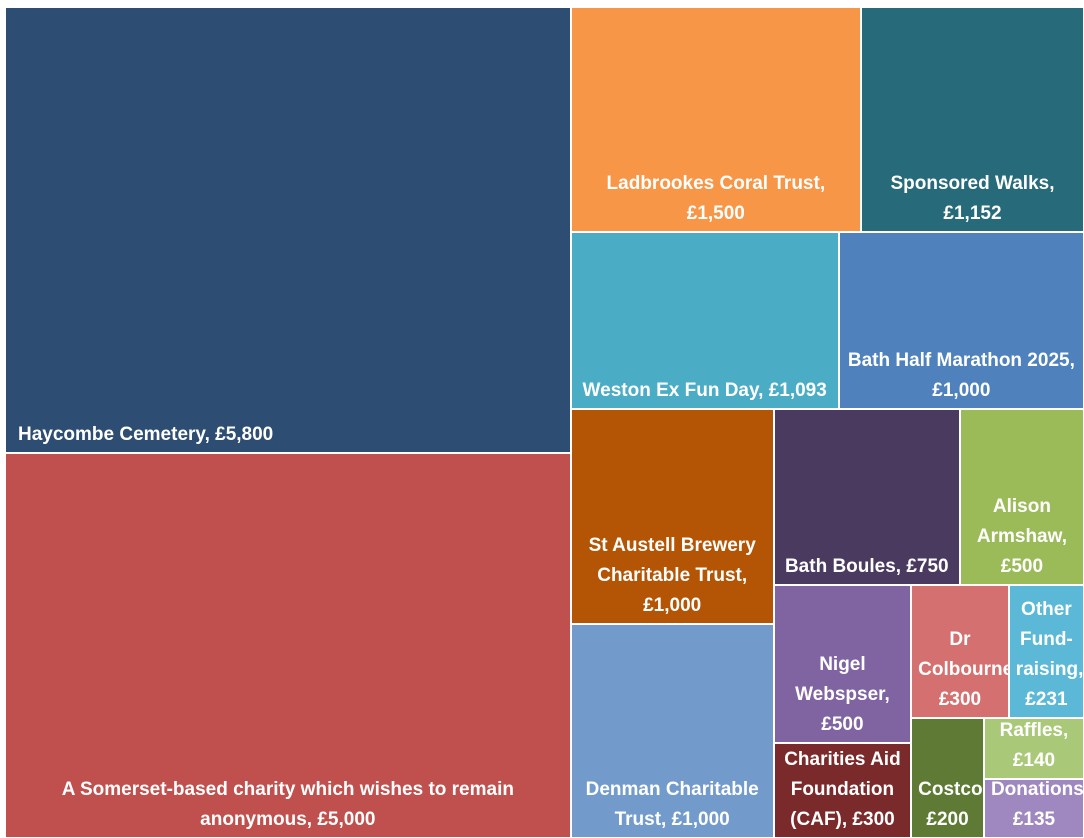 The height and width of the screenshot is (838, 1084). What do you see at coordinates (972, 198) in the screenshot?
I see `cell-label: Sponsored Walks, £1,152` at bounding box center [972, 198].